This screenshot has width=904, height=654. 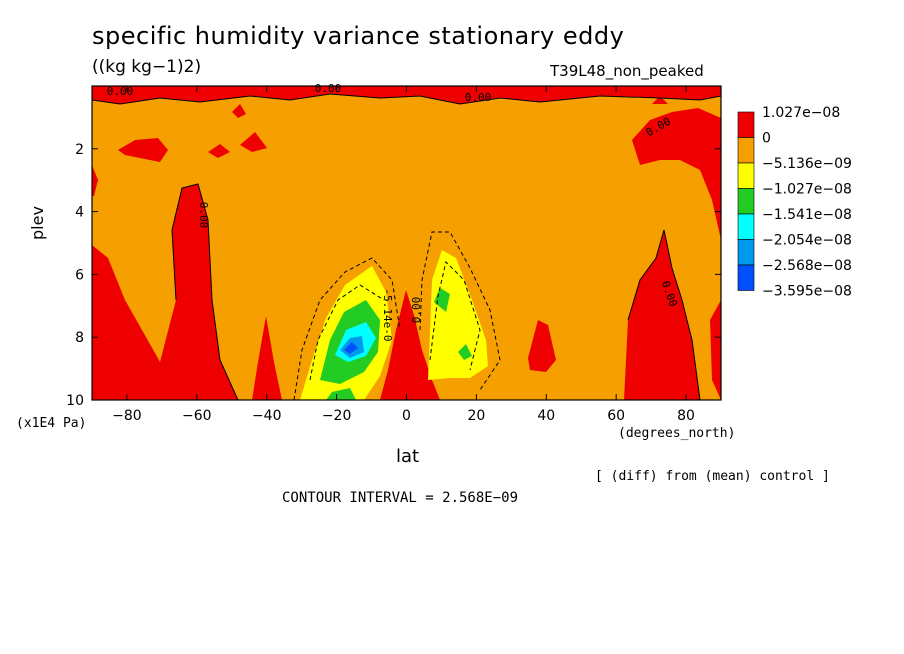 I want to click on y-tick-label: 6, so click(x=79, y=275).